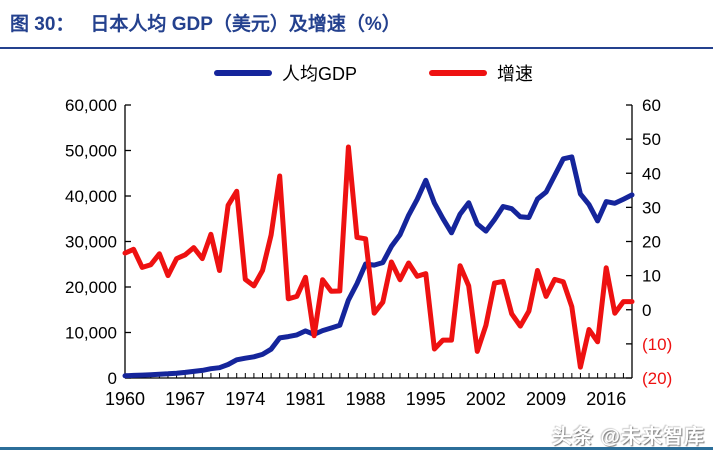  I want to click on right-axis-tick-label: 10, so click(651, 276).